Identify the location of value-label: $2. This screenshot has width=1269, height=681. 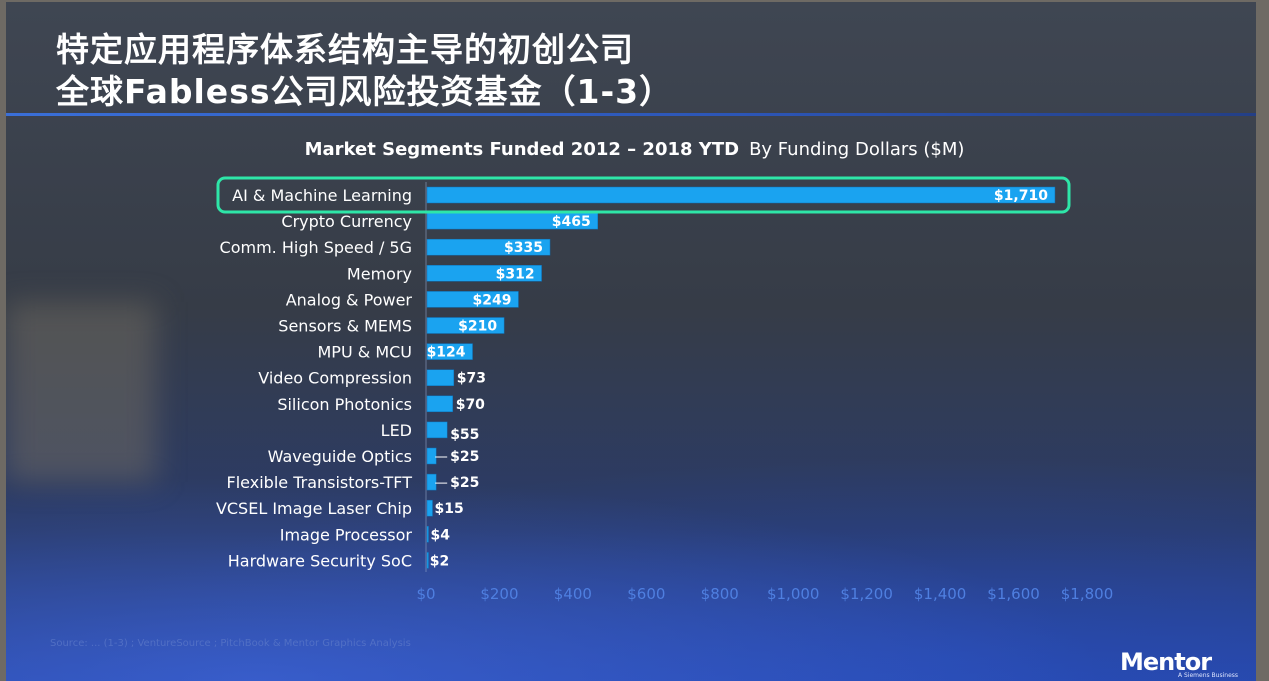
(439, 561).